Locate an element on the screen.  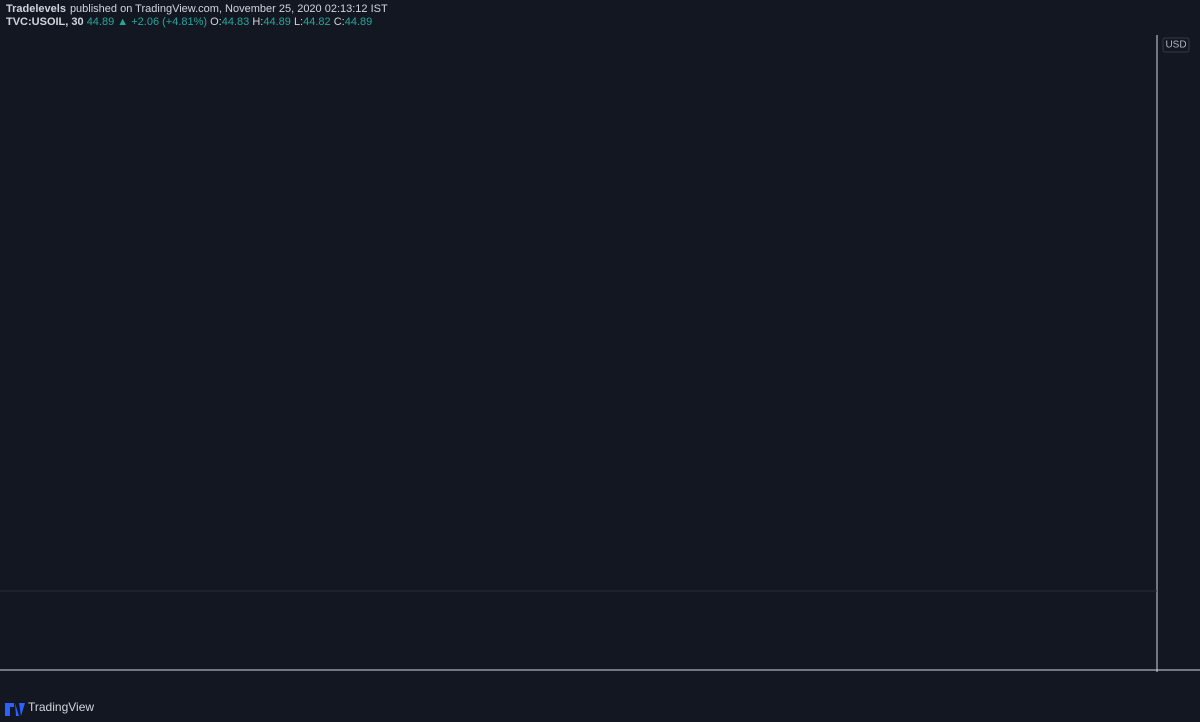
h-label: H: is located at coordinates (257, 22).